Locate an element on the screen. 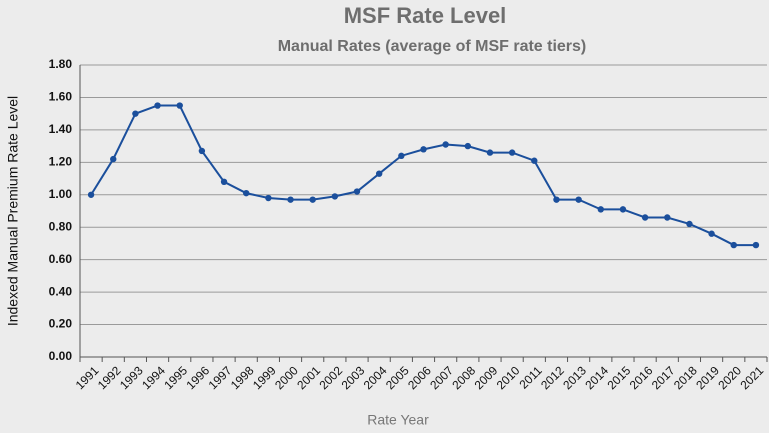  x-tick-label: 2017 is located at coordinates (663, 377).